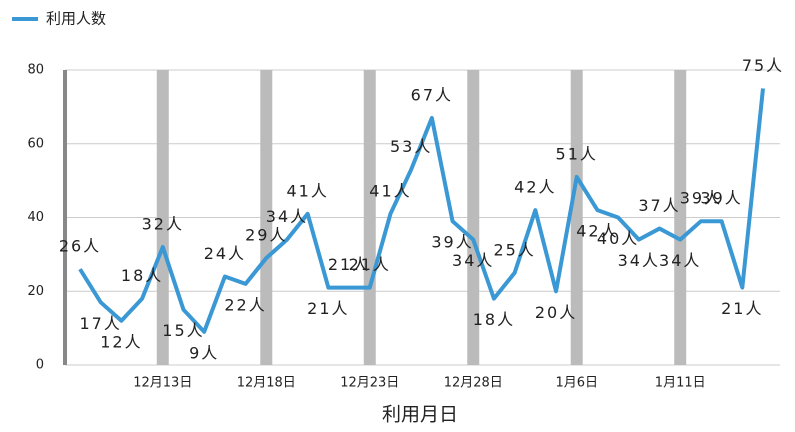 Image resolution: width=795 pixels, height=432 pixels. What do you see at coordinates (577, 153) in the screenshot?
I see `value-label: 51人` at bounding box center [577, 153].